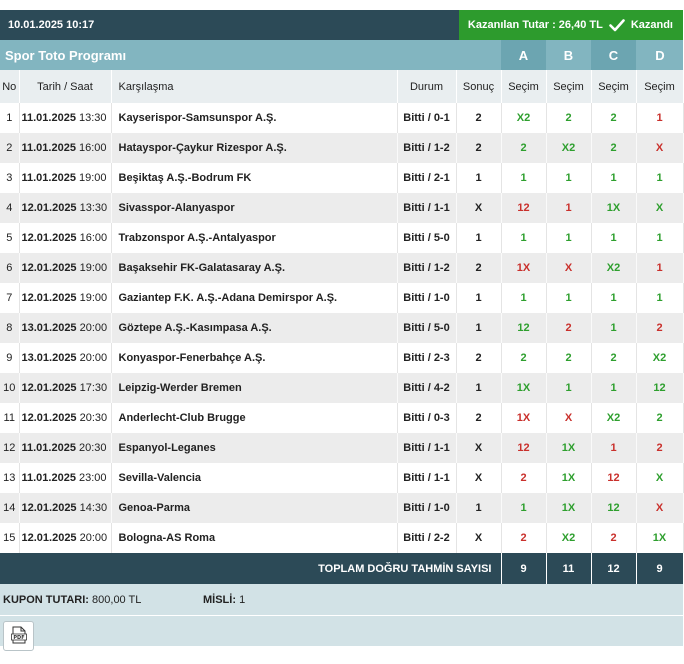 The width and height of the screenshot is (684, 664). I want to click on row-datetime: 11.01.2025 13:30, so click(65, 118).